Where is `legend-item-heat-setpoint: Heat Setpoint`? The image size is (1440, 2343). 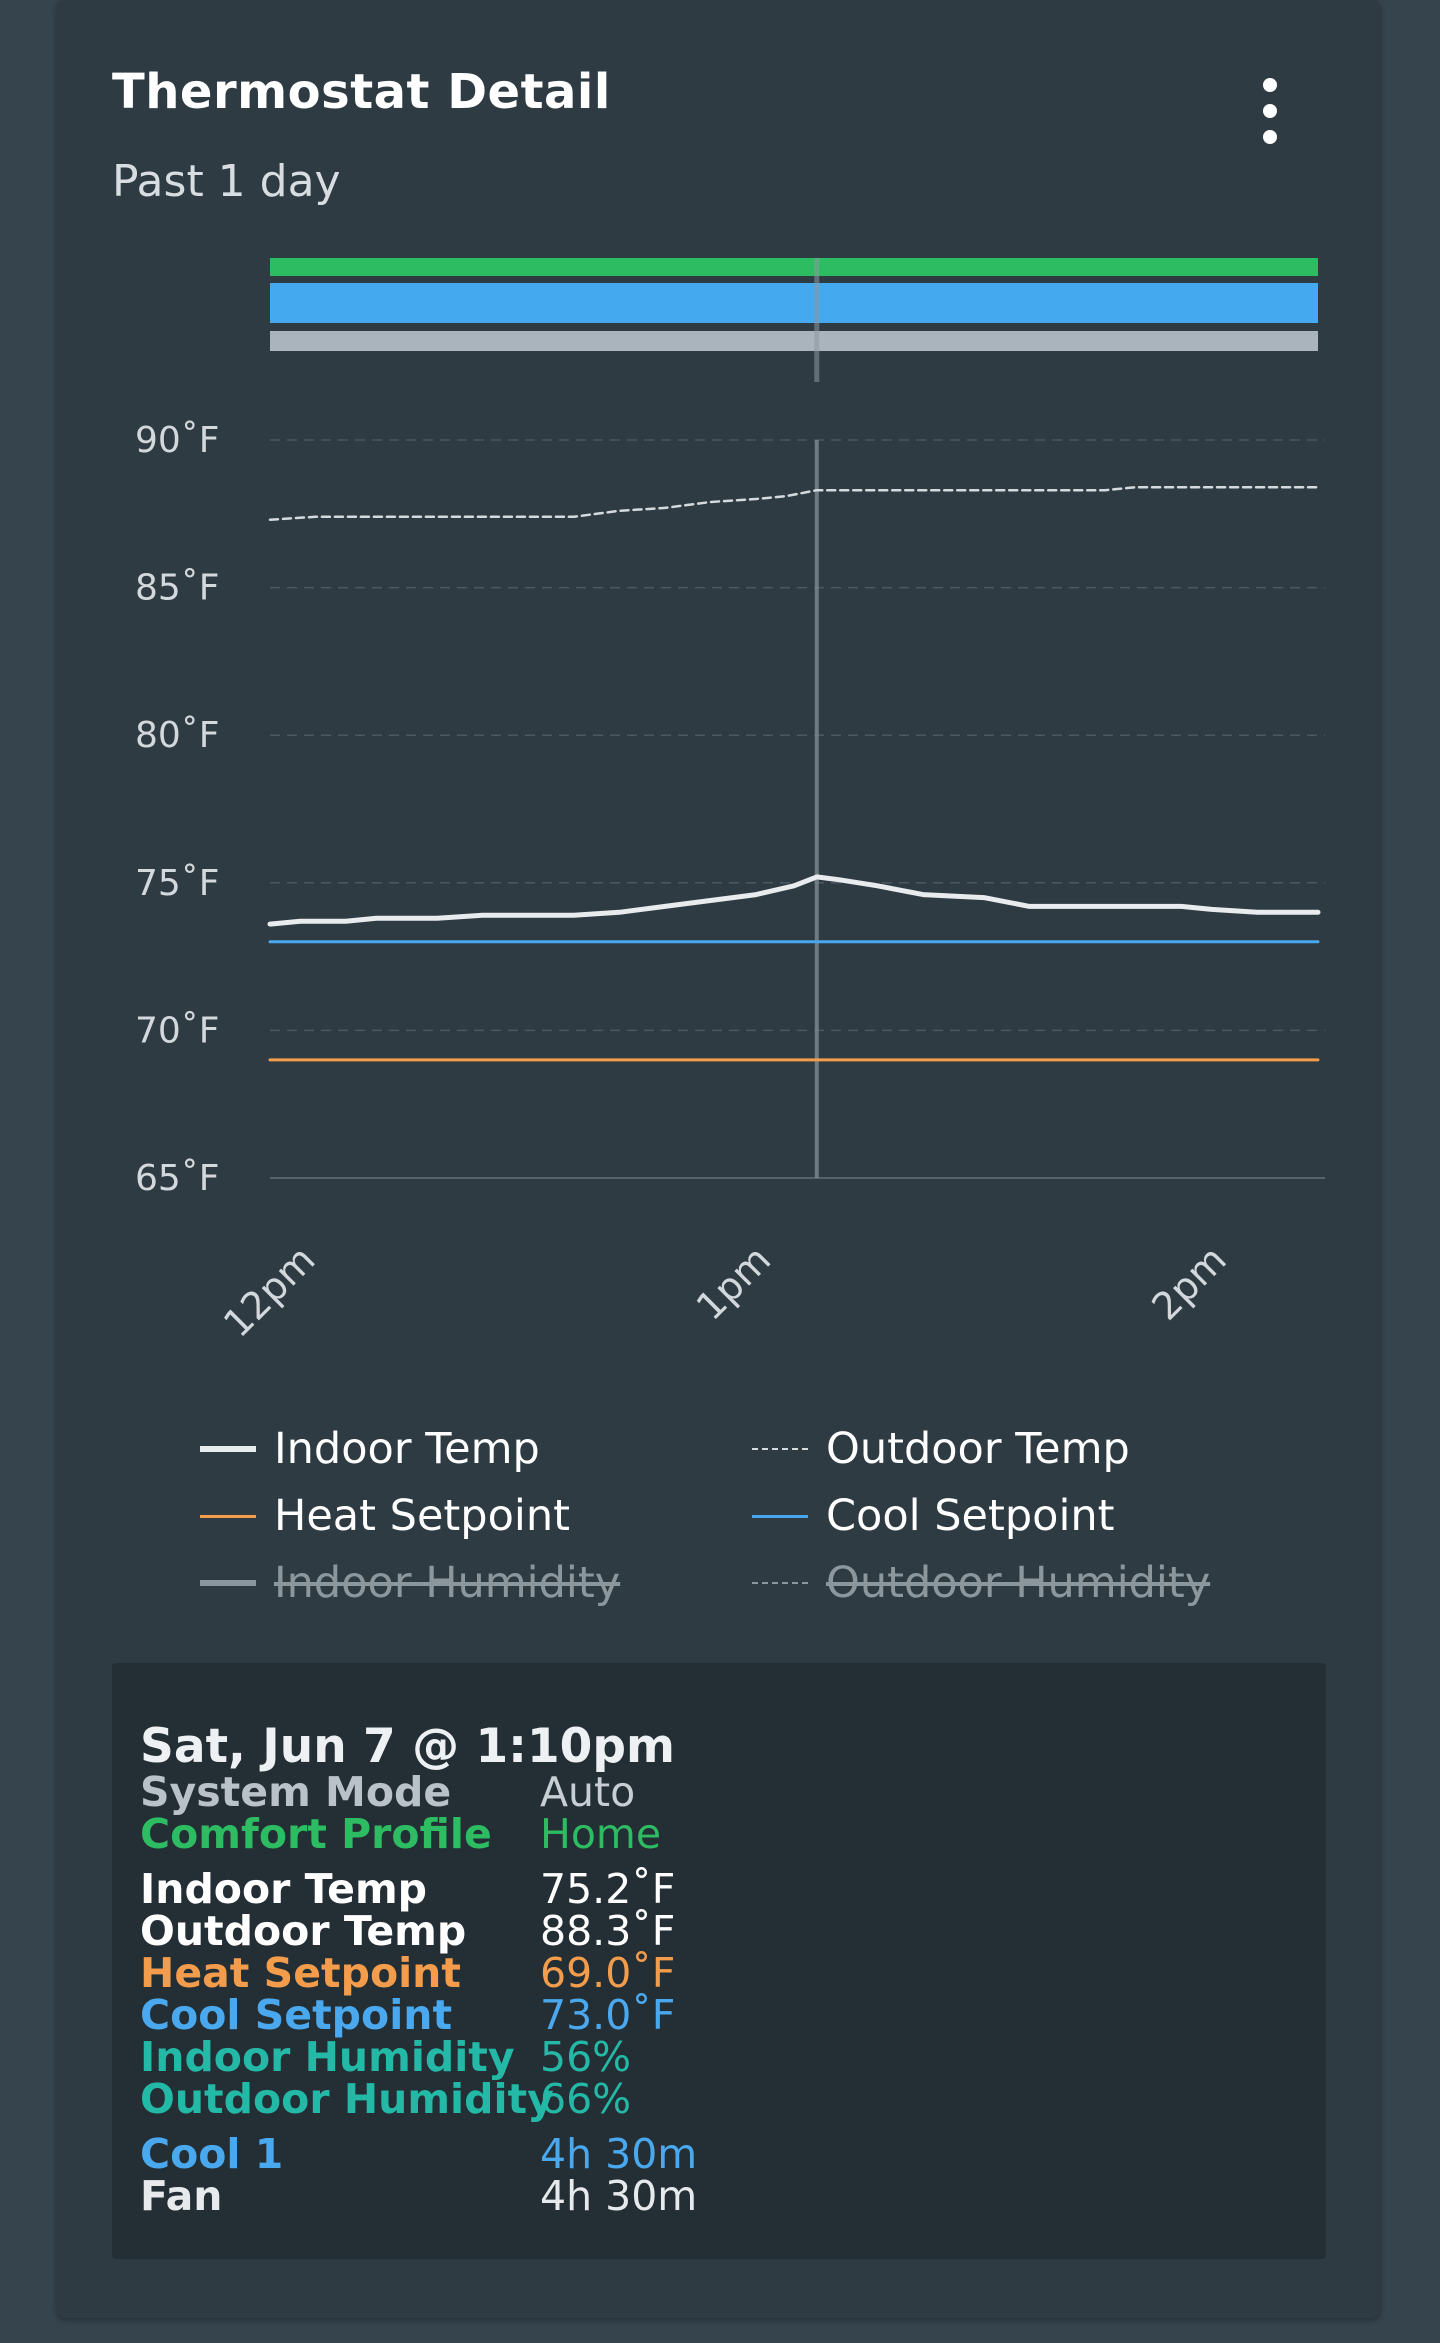 legend-item-heat-setpoint: Heat Setpoint is located at coordinates (385, 1516).